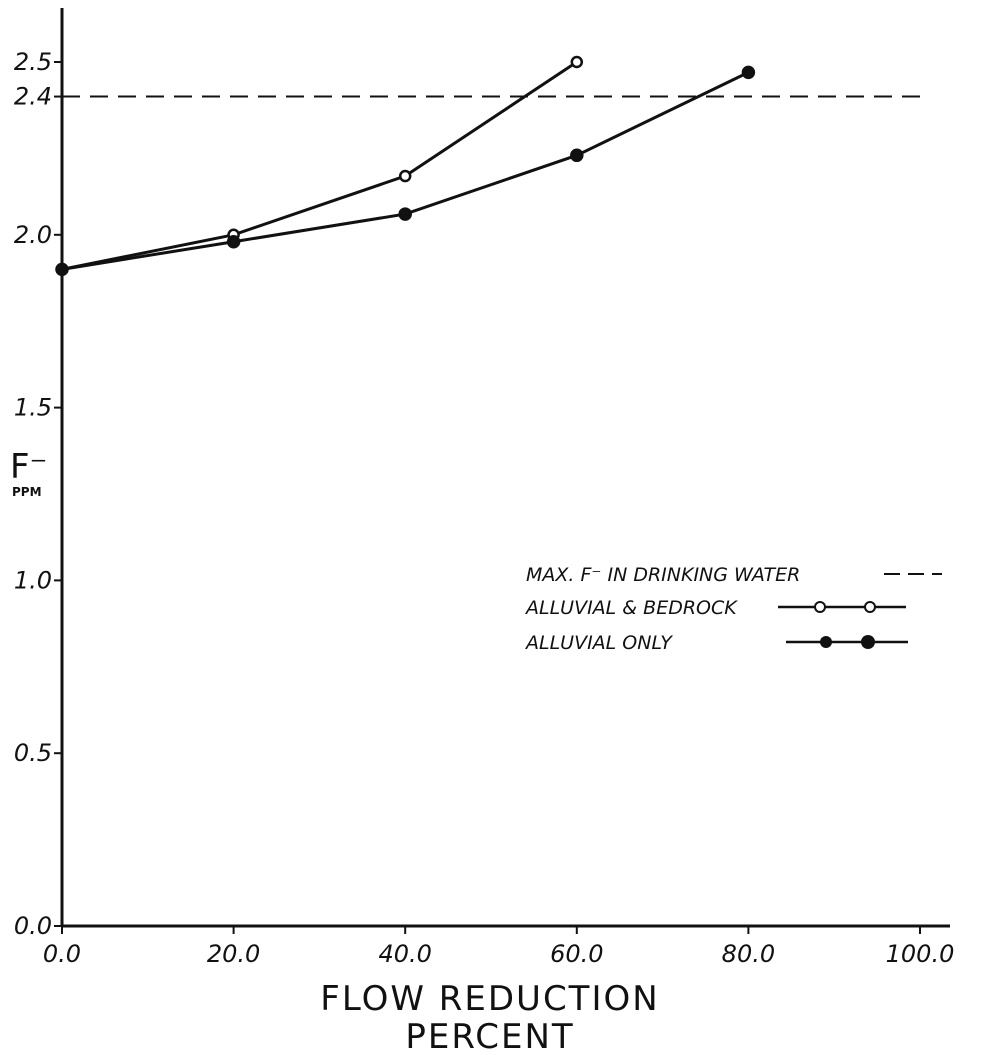 Image resolution: width=987 pixels, height=1055 pixels. I want to click on y-tick-label: 0.0, so click(33, 926).